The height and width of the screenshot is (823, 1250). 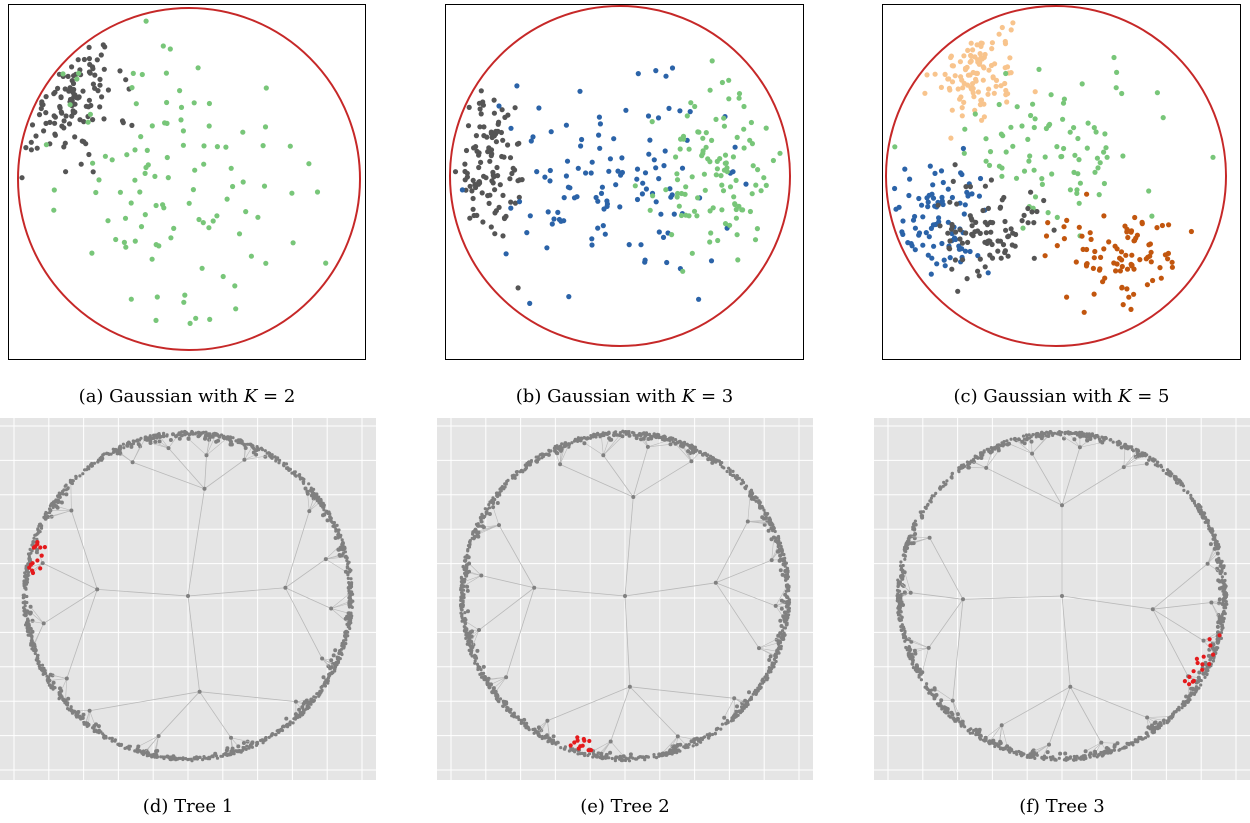 What do you see at coordinates (204, 488) in the screenshot?
I see `tree-hub` at bounding box center [204, 488].